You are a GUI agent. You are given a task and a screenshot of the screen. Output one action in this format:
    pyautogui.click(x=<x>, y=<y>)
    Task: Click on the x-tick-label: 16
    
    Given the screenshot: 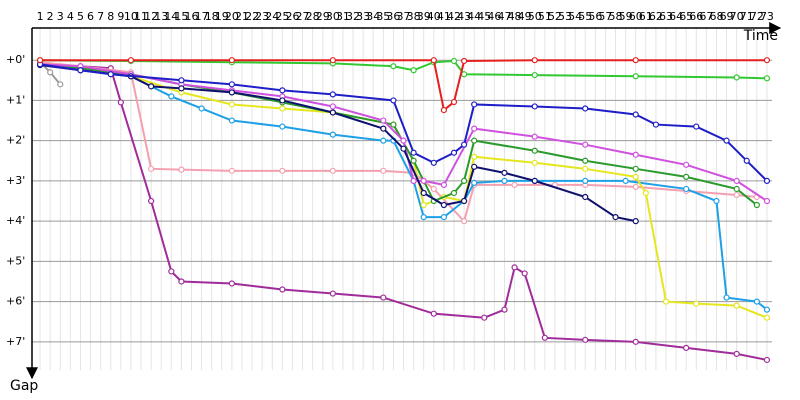 What is the action you would take?
    pyautogui.click(x=192, y=16)
    